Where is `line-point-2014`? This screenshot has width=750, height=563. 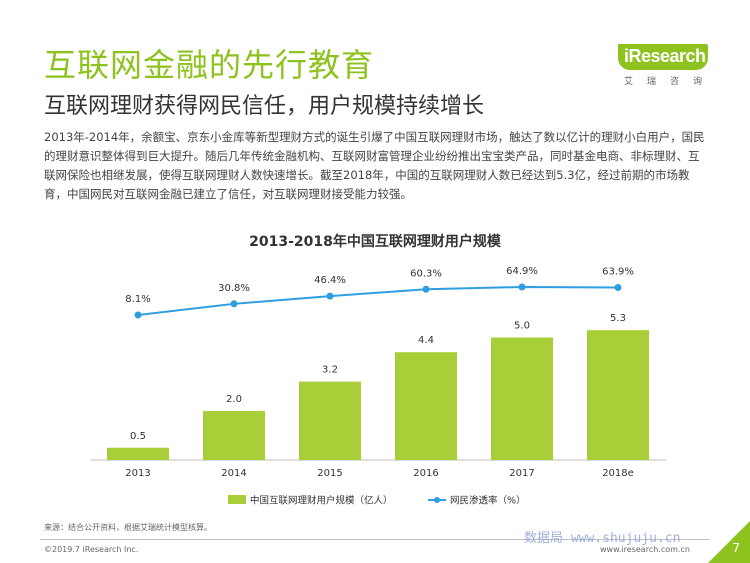 line-point-2014 is located at coordinates (234, 304).